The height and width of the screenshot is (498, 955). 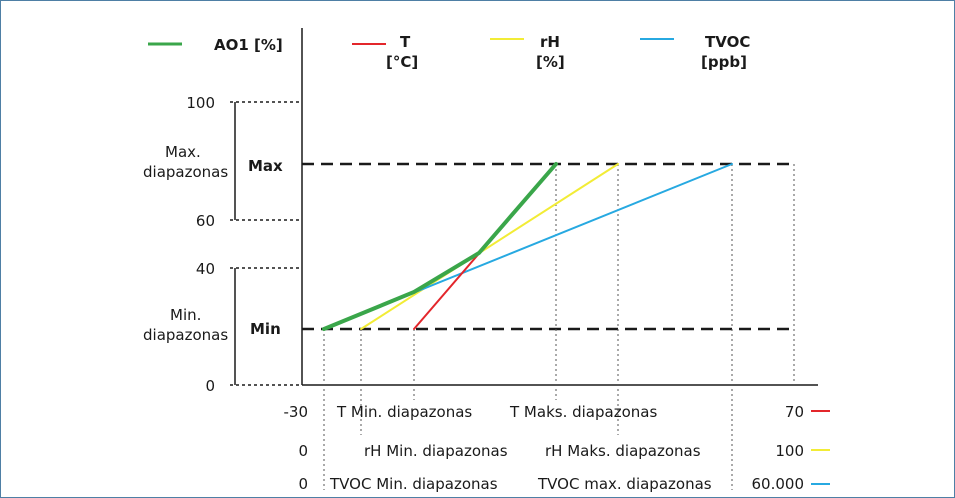 What do you see at coordinates (436, 451) in the screenshot?
I see `rh-min-label: rH Min. diapazonas` at bounding box center [436, 451].